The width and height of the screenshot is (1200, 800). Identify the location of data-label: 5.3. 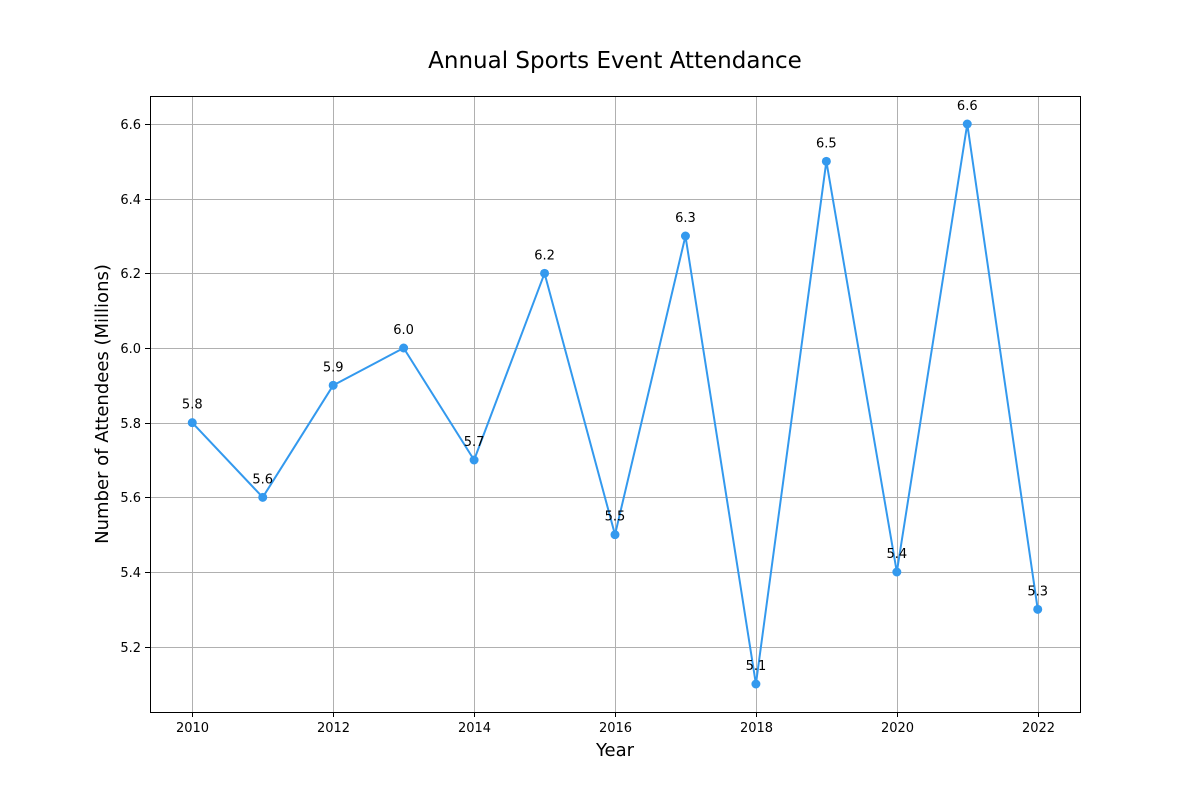
(1037, 591).